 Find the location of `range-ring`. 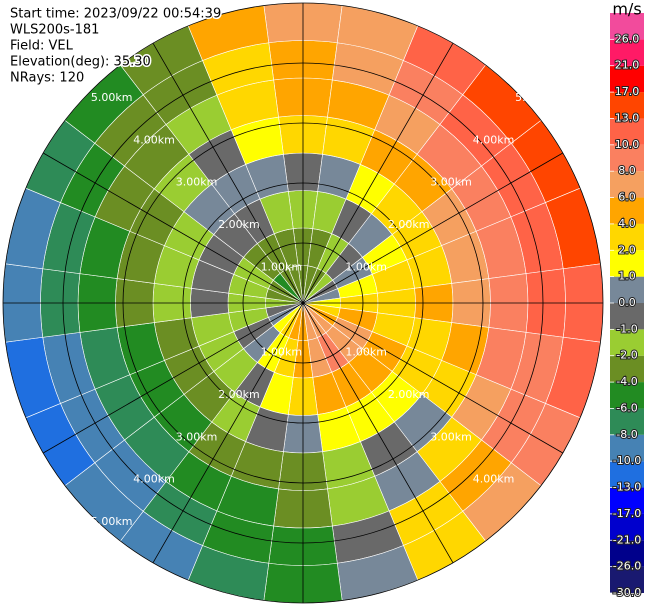

range-ring is located at coordinates (303, 303).